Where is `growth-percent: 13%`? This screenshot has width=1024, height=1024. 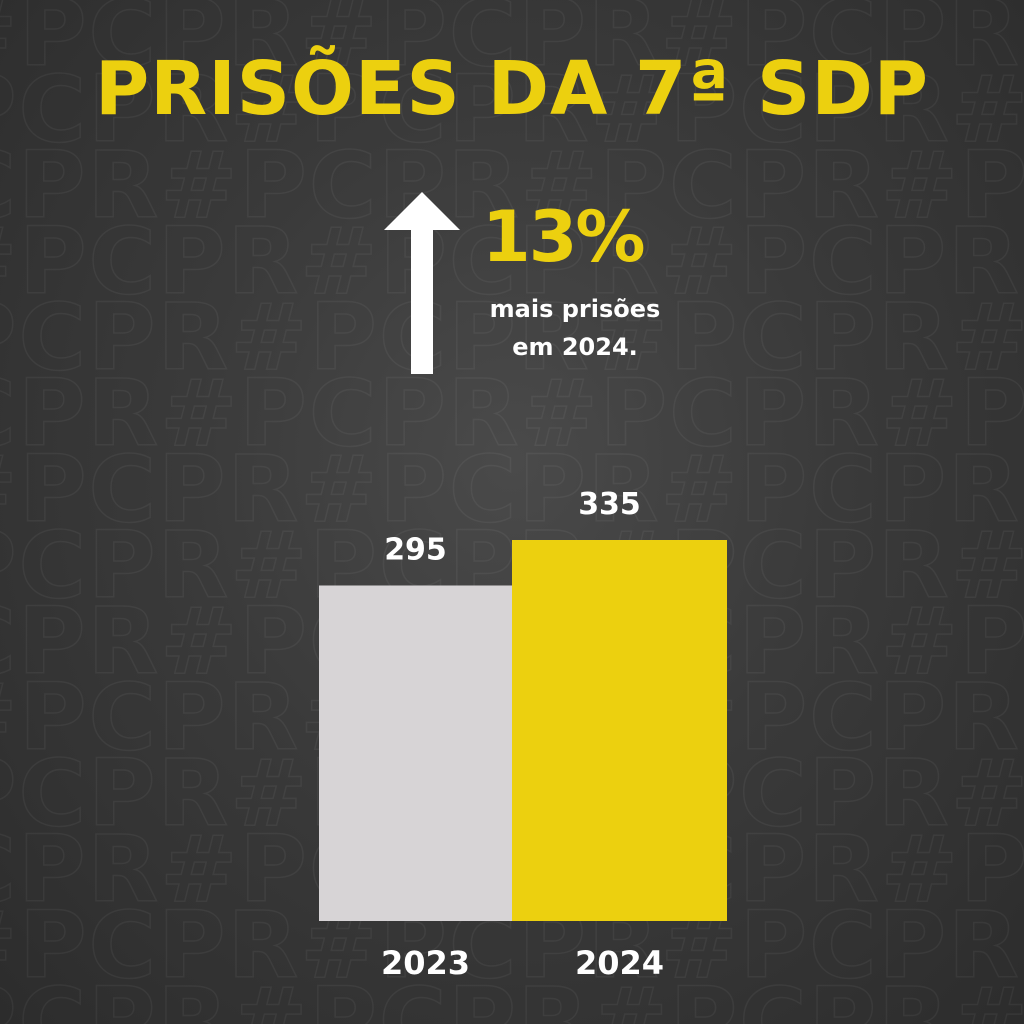 growth-percent: 13% is located at coordinates (564, 237).